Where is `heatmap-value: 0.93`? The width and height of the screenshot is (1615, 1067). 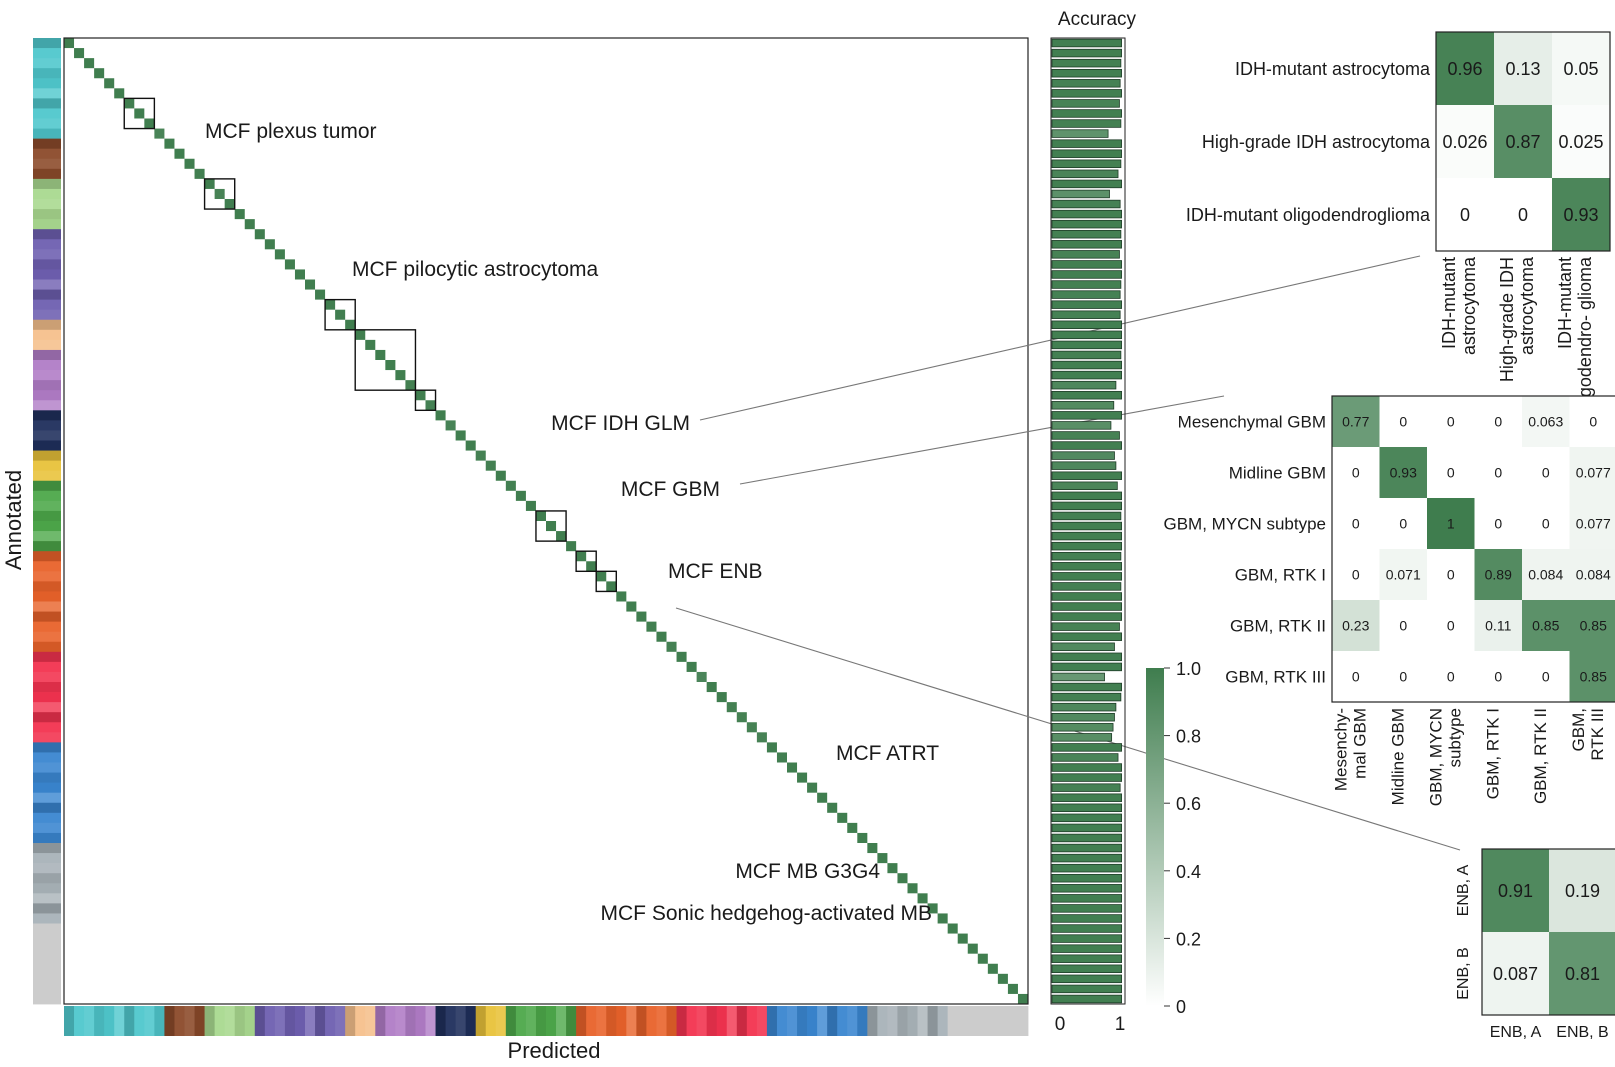 heatmap-value: 0.93 is located at coordinates (1403, 473).